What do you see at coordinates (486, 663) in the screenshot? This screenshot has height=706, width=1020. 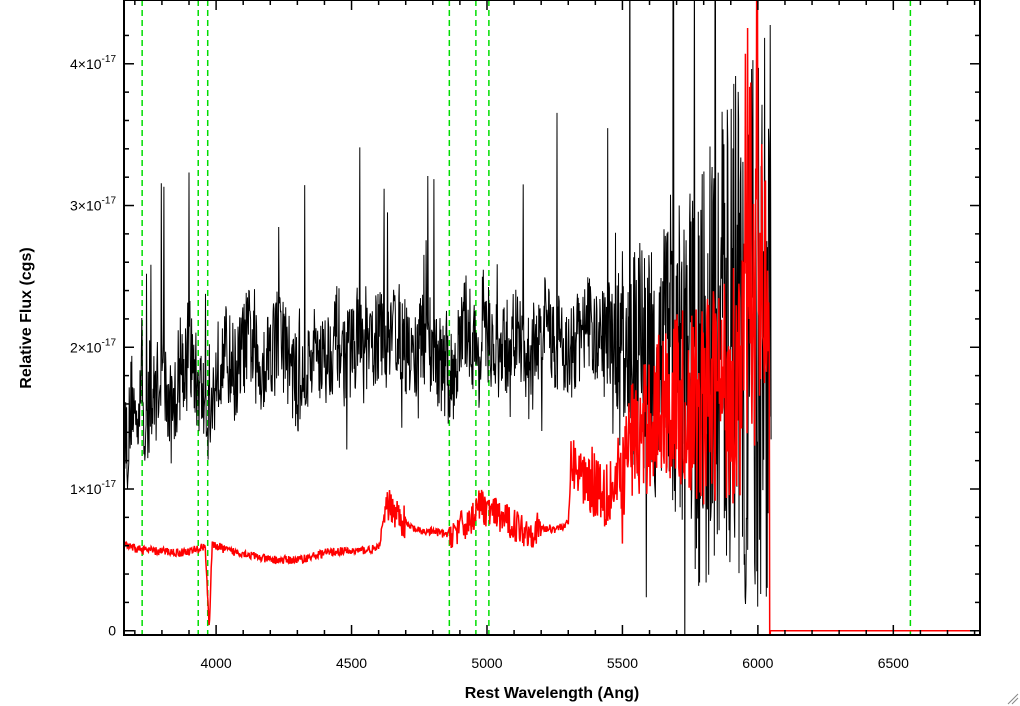 I see `x-tick-label: 5000` at bounding box center [486, 663].